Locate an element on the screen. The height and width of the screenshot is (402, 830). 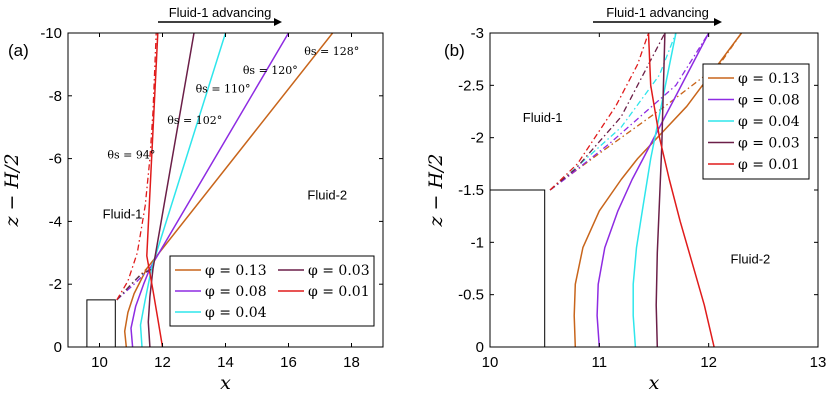
x-tick-label: 13 is located at coordinates (818, 362).